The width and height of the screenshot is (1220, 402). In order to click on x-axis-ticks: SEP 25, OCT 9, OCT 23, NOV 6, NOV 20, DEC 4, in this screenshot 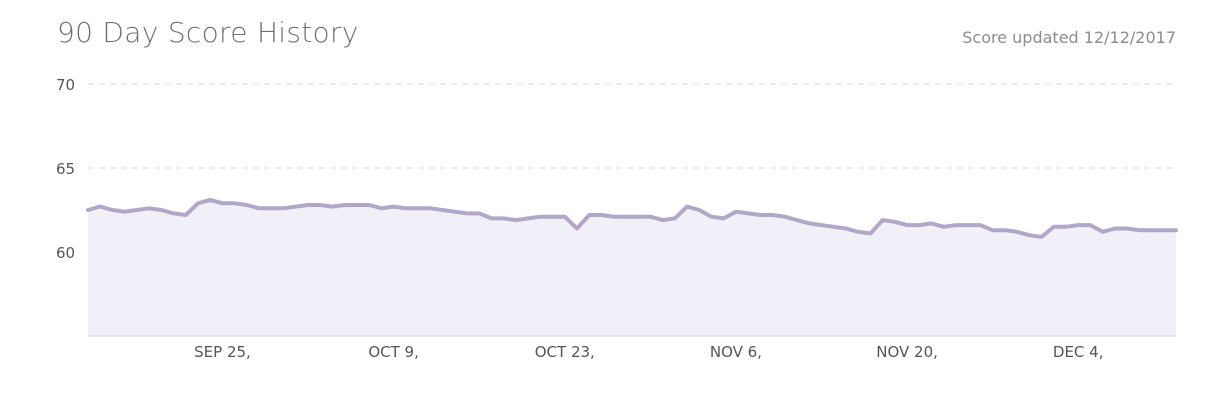, I will do `click(648, 352)`.